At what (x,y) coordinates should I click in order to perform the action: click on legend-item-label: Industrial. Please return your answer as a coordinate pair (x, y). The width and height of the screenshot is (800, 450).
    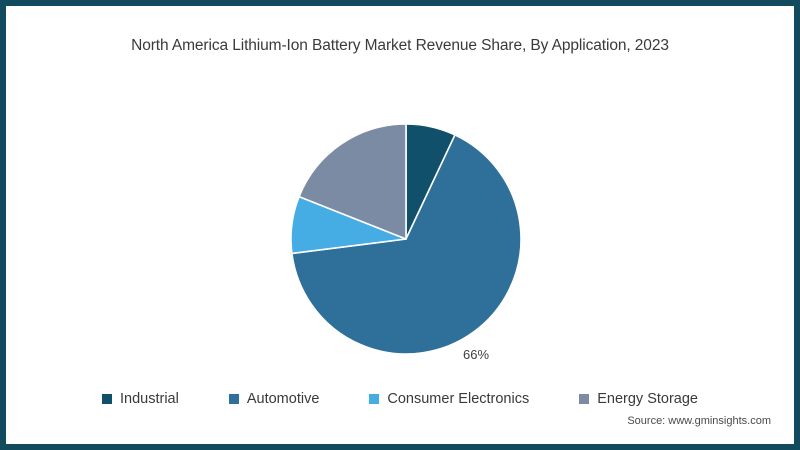
    Looking at the image, I should click on (149, 399).